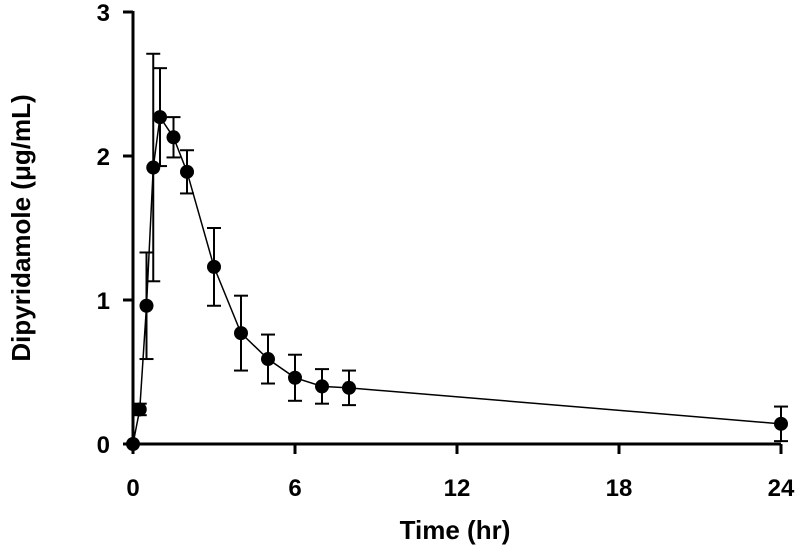  Describe the element at coordinates (619, 488) in the screenshot. I see `x-tick-label: 18` at that location.